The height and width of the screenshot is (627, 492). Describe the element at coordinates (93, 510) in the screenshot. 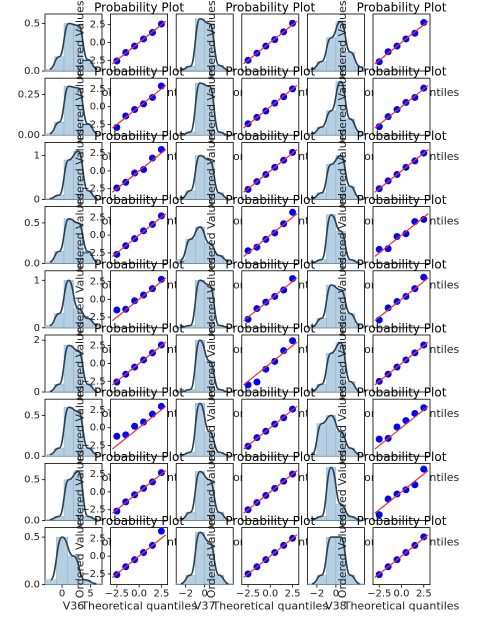

I see `y-tick-label: −2.5` at that location.